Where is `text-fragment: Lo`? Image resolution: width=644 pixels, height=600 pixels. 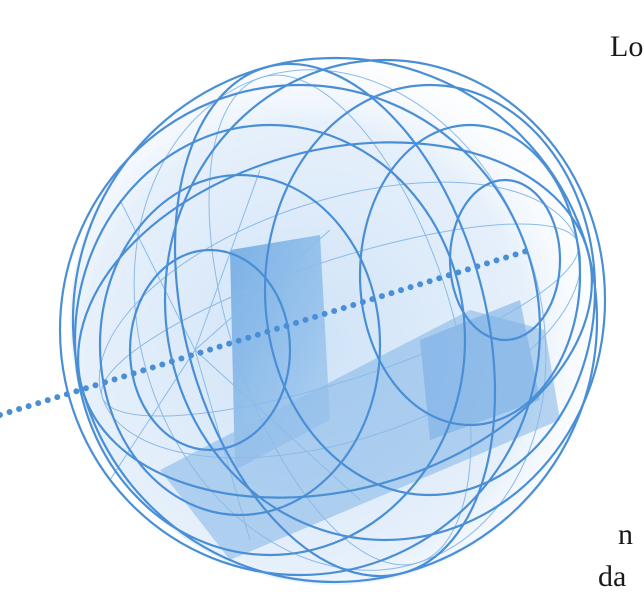 text-fragment: Lo is located at coordinates (627, 46).